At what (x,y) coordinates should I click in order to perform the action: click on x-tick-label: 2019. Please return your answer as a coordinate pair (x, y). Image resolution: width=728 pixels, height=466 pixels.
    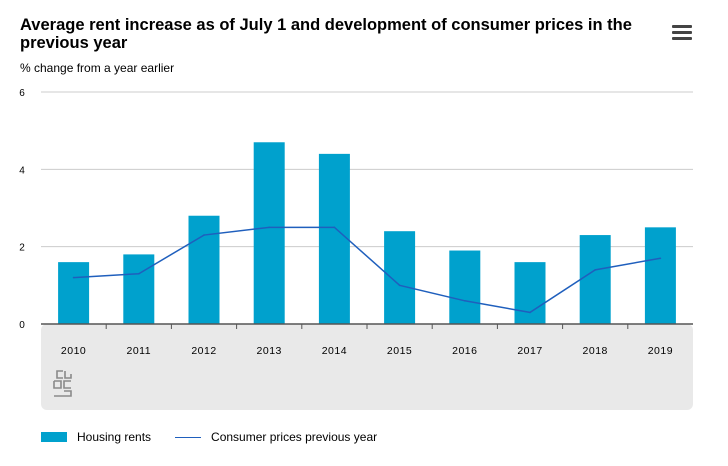
    Looking at the image, I should click on (660, 351).